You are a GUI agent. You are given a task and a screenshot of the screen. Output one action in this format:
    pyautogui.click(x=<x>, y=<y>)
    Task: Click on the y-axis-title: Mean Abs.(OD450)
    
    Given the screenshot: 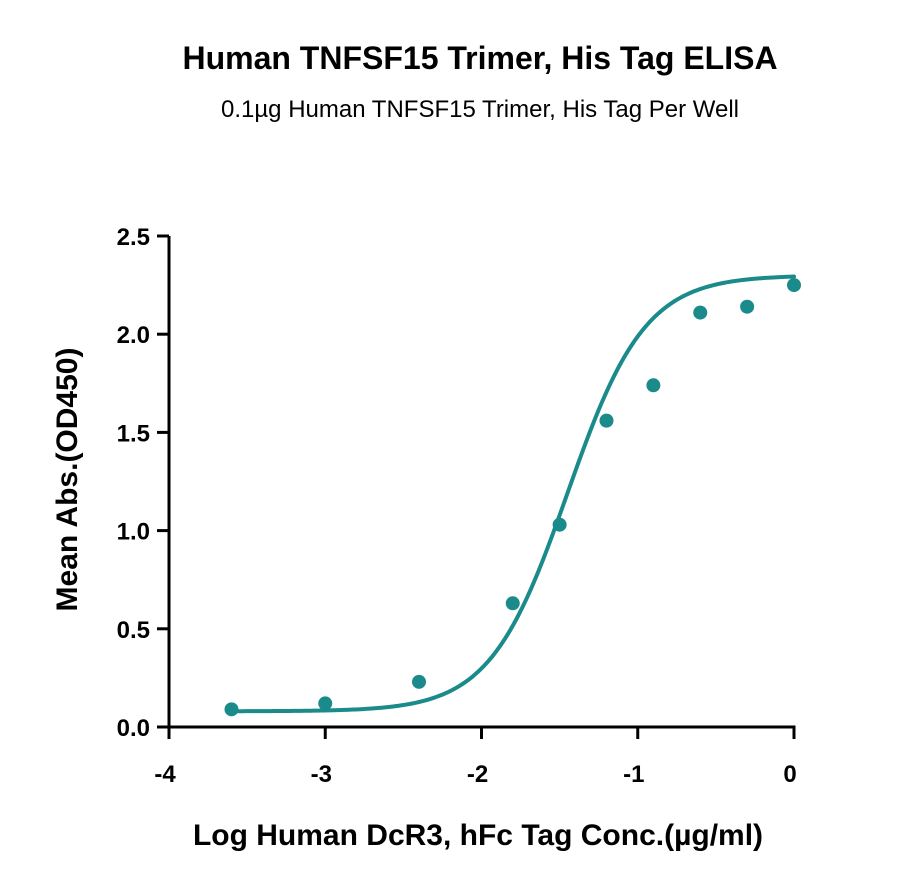 What is the action you would take?
    pyautogui.click(x=67, y=480)
    